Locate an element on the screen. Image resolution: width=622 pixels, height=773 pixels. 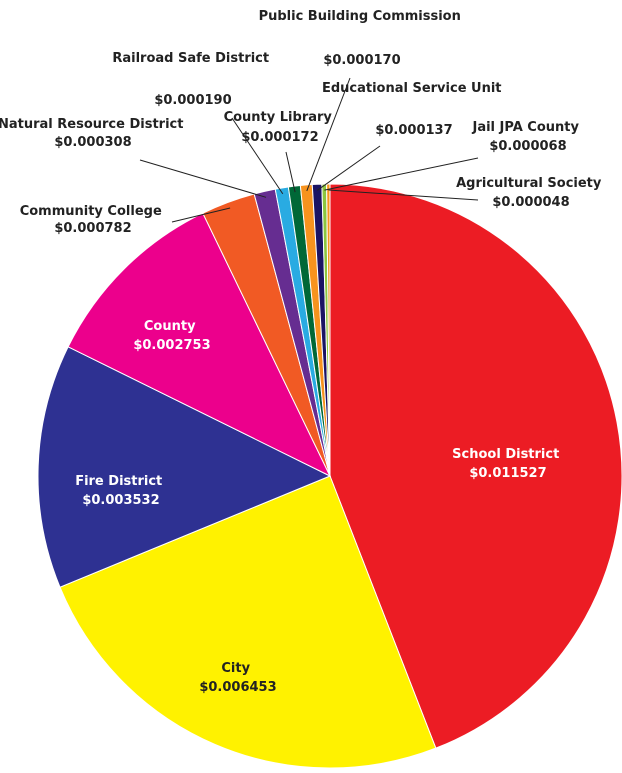
slice-value: $0.000190 is located at coordinates (192, 100).